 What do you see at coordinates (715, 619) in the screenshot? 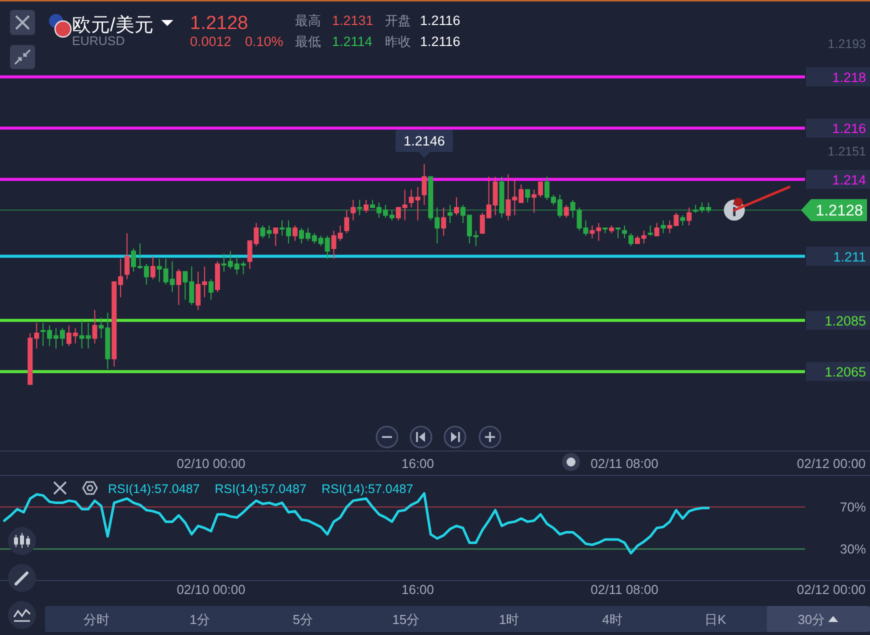
I see `text: 日K` at bounding box center [715, 619].